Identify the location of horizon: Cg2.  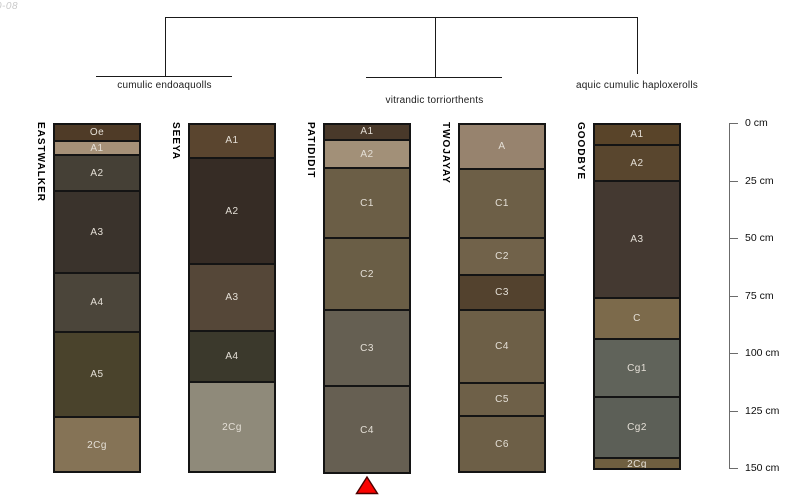
(637, 427).